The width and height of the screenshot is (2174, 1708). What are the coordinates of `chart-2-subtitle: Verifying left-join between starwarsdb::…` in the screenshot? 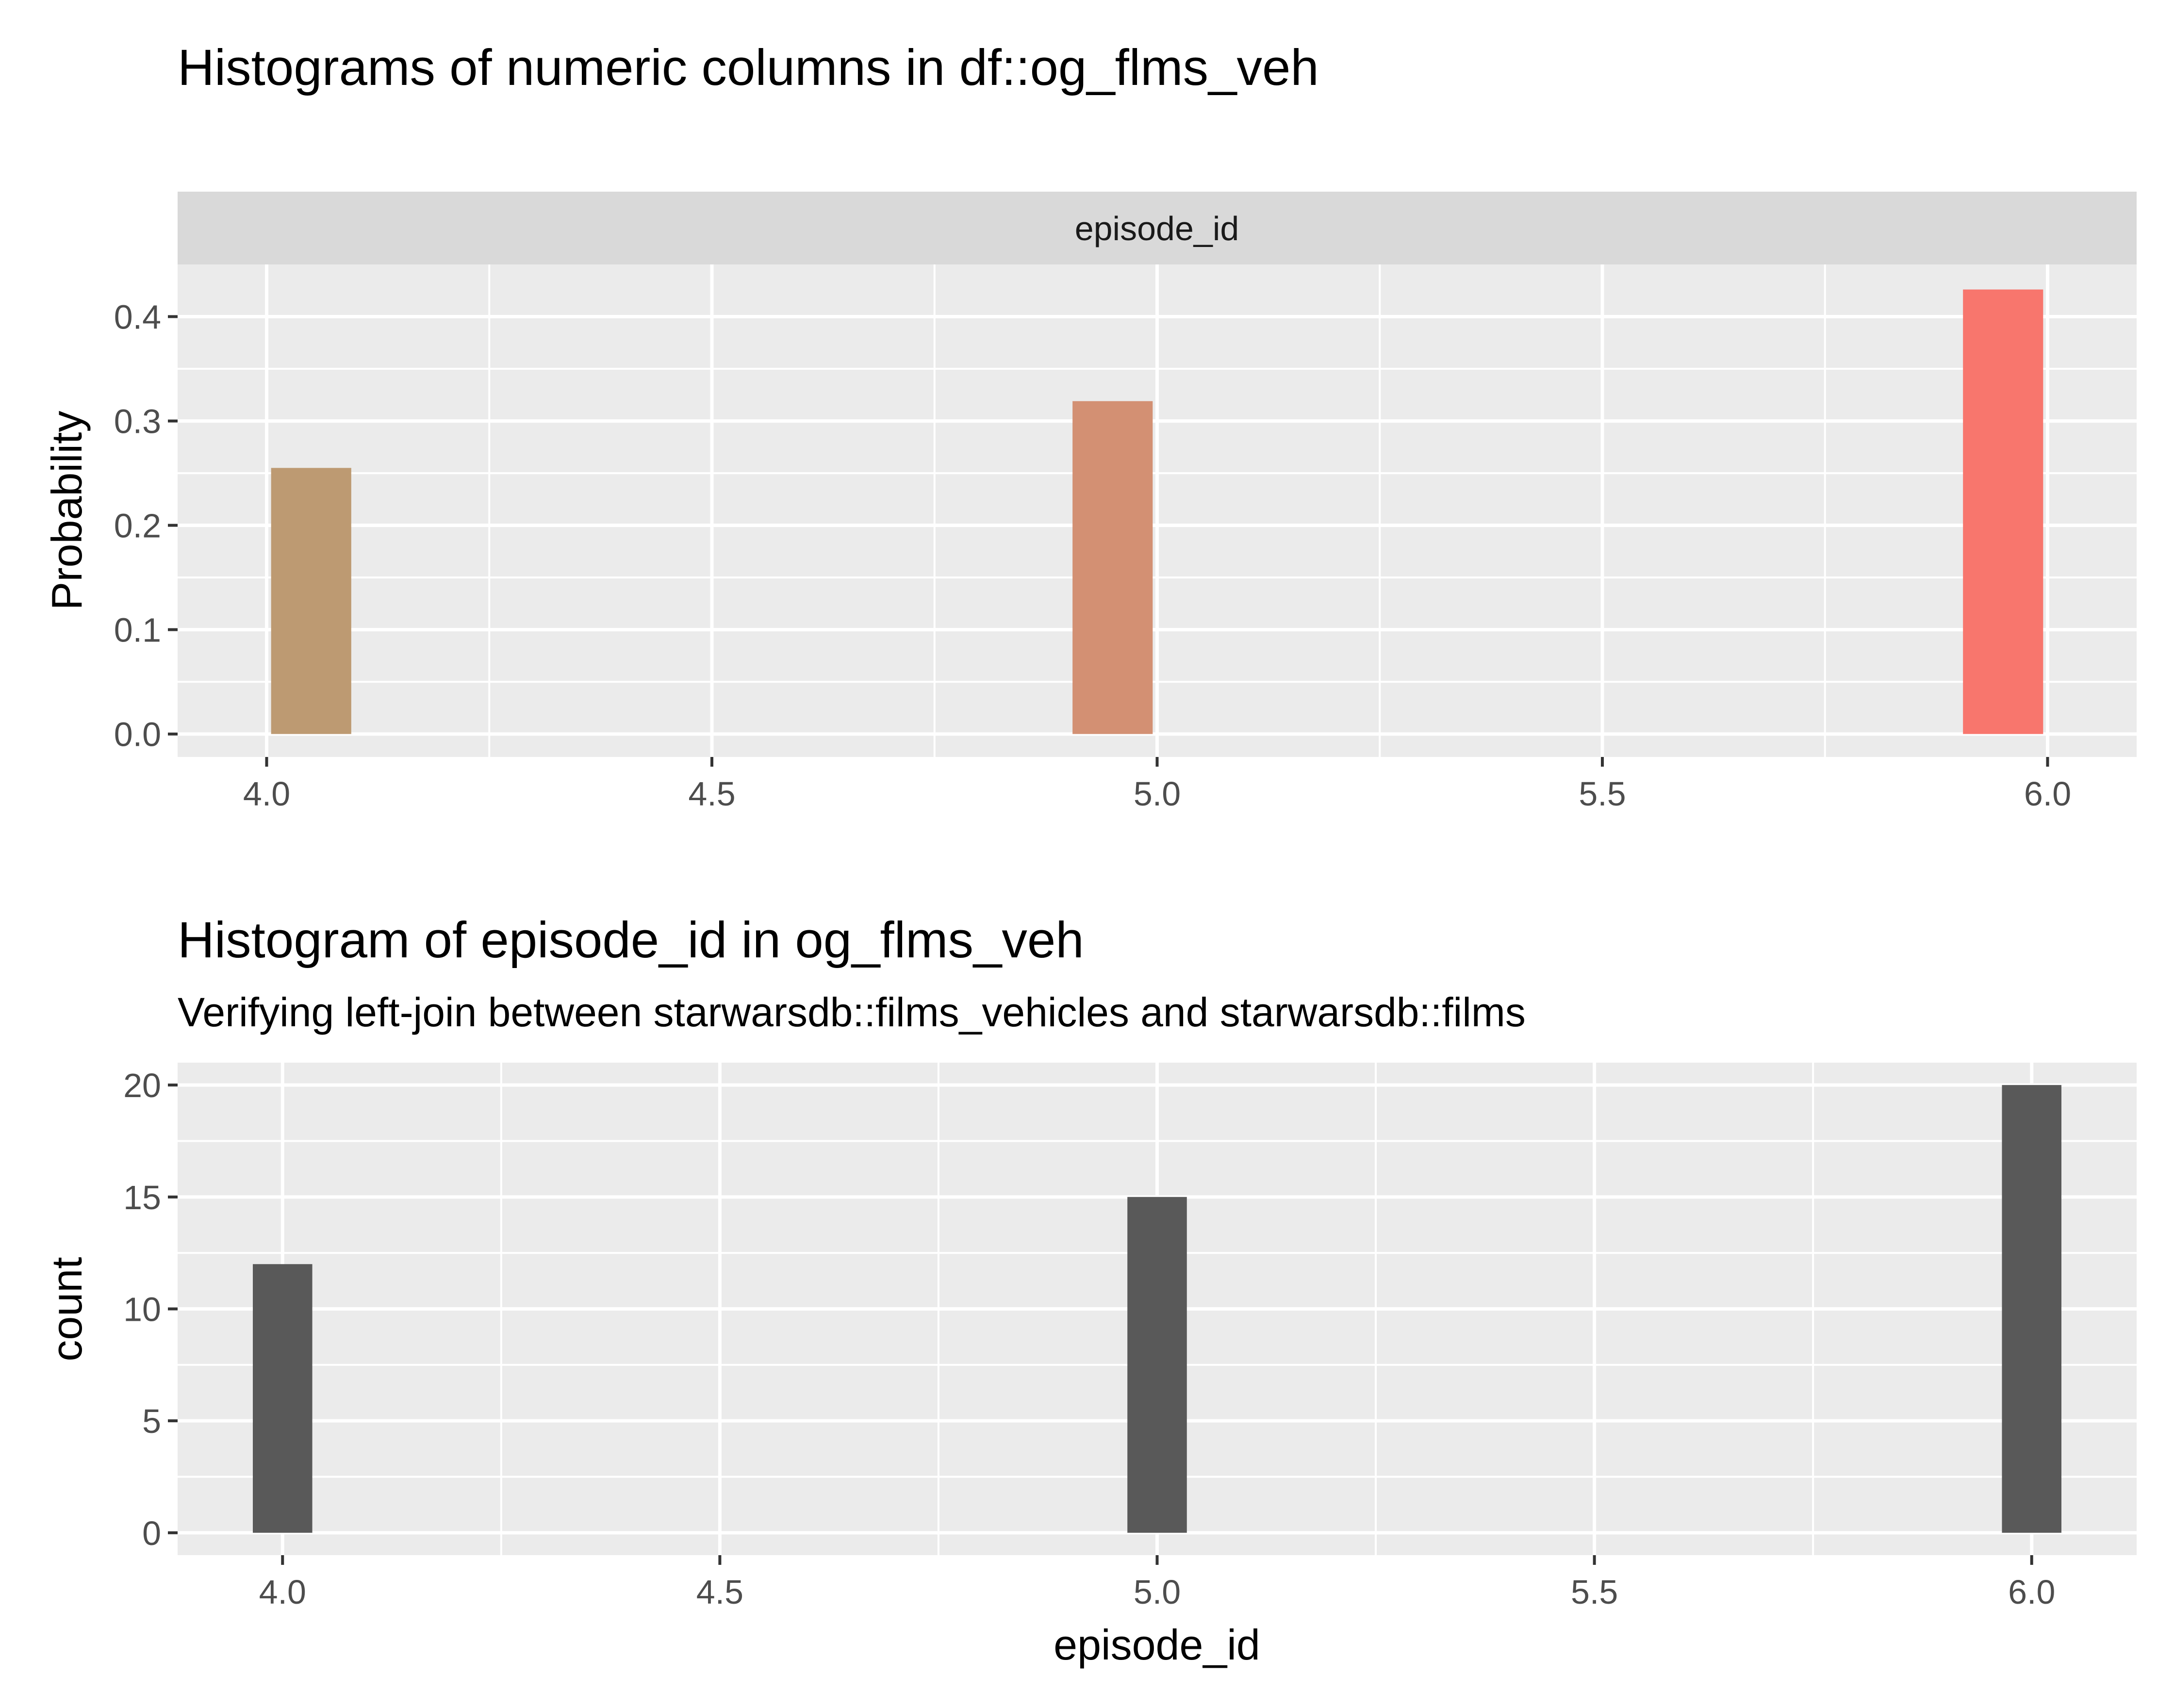 It's located at (852, 1012).